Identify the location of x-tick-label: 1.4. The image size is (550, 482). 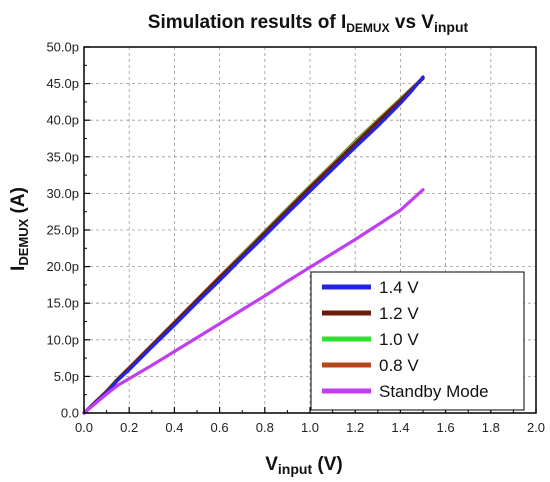
(400, 427).